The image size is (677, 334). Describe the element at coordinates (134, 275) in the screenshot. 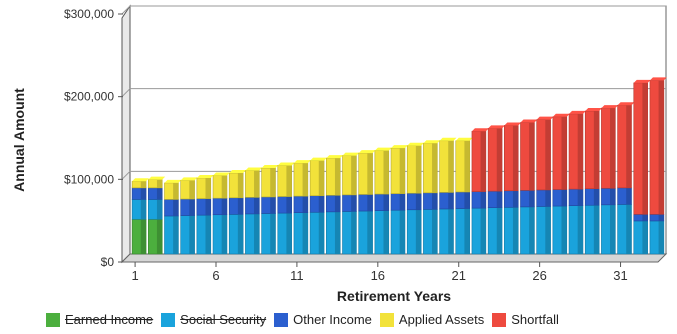

I see `x-tick-label-1: 1` at that location.